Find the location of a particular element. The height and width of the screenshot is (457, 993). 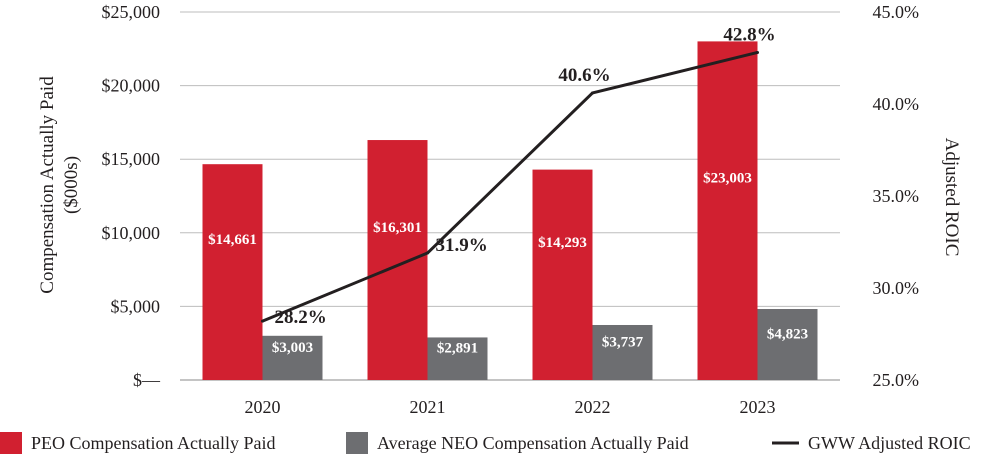

x-tick-label: 2020 is located at coordinates (263, 407).